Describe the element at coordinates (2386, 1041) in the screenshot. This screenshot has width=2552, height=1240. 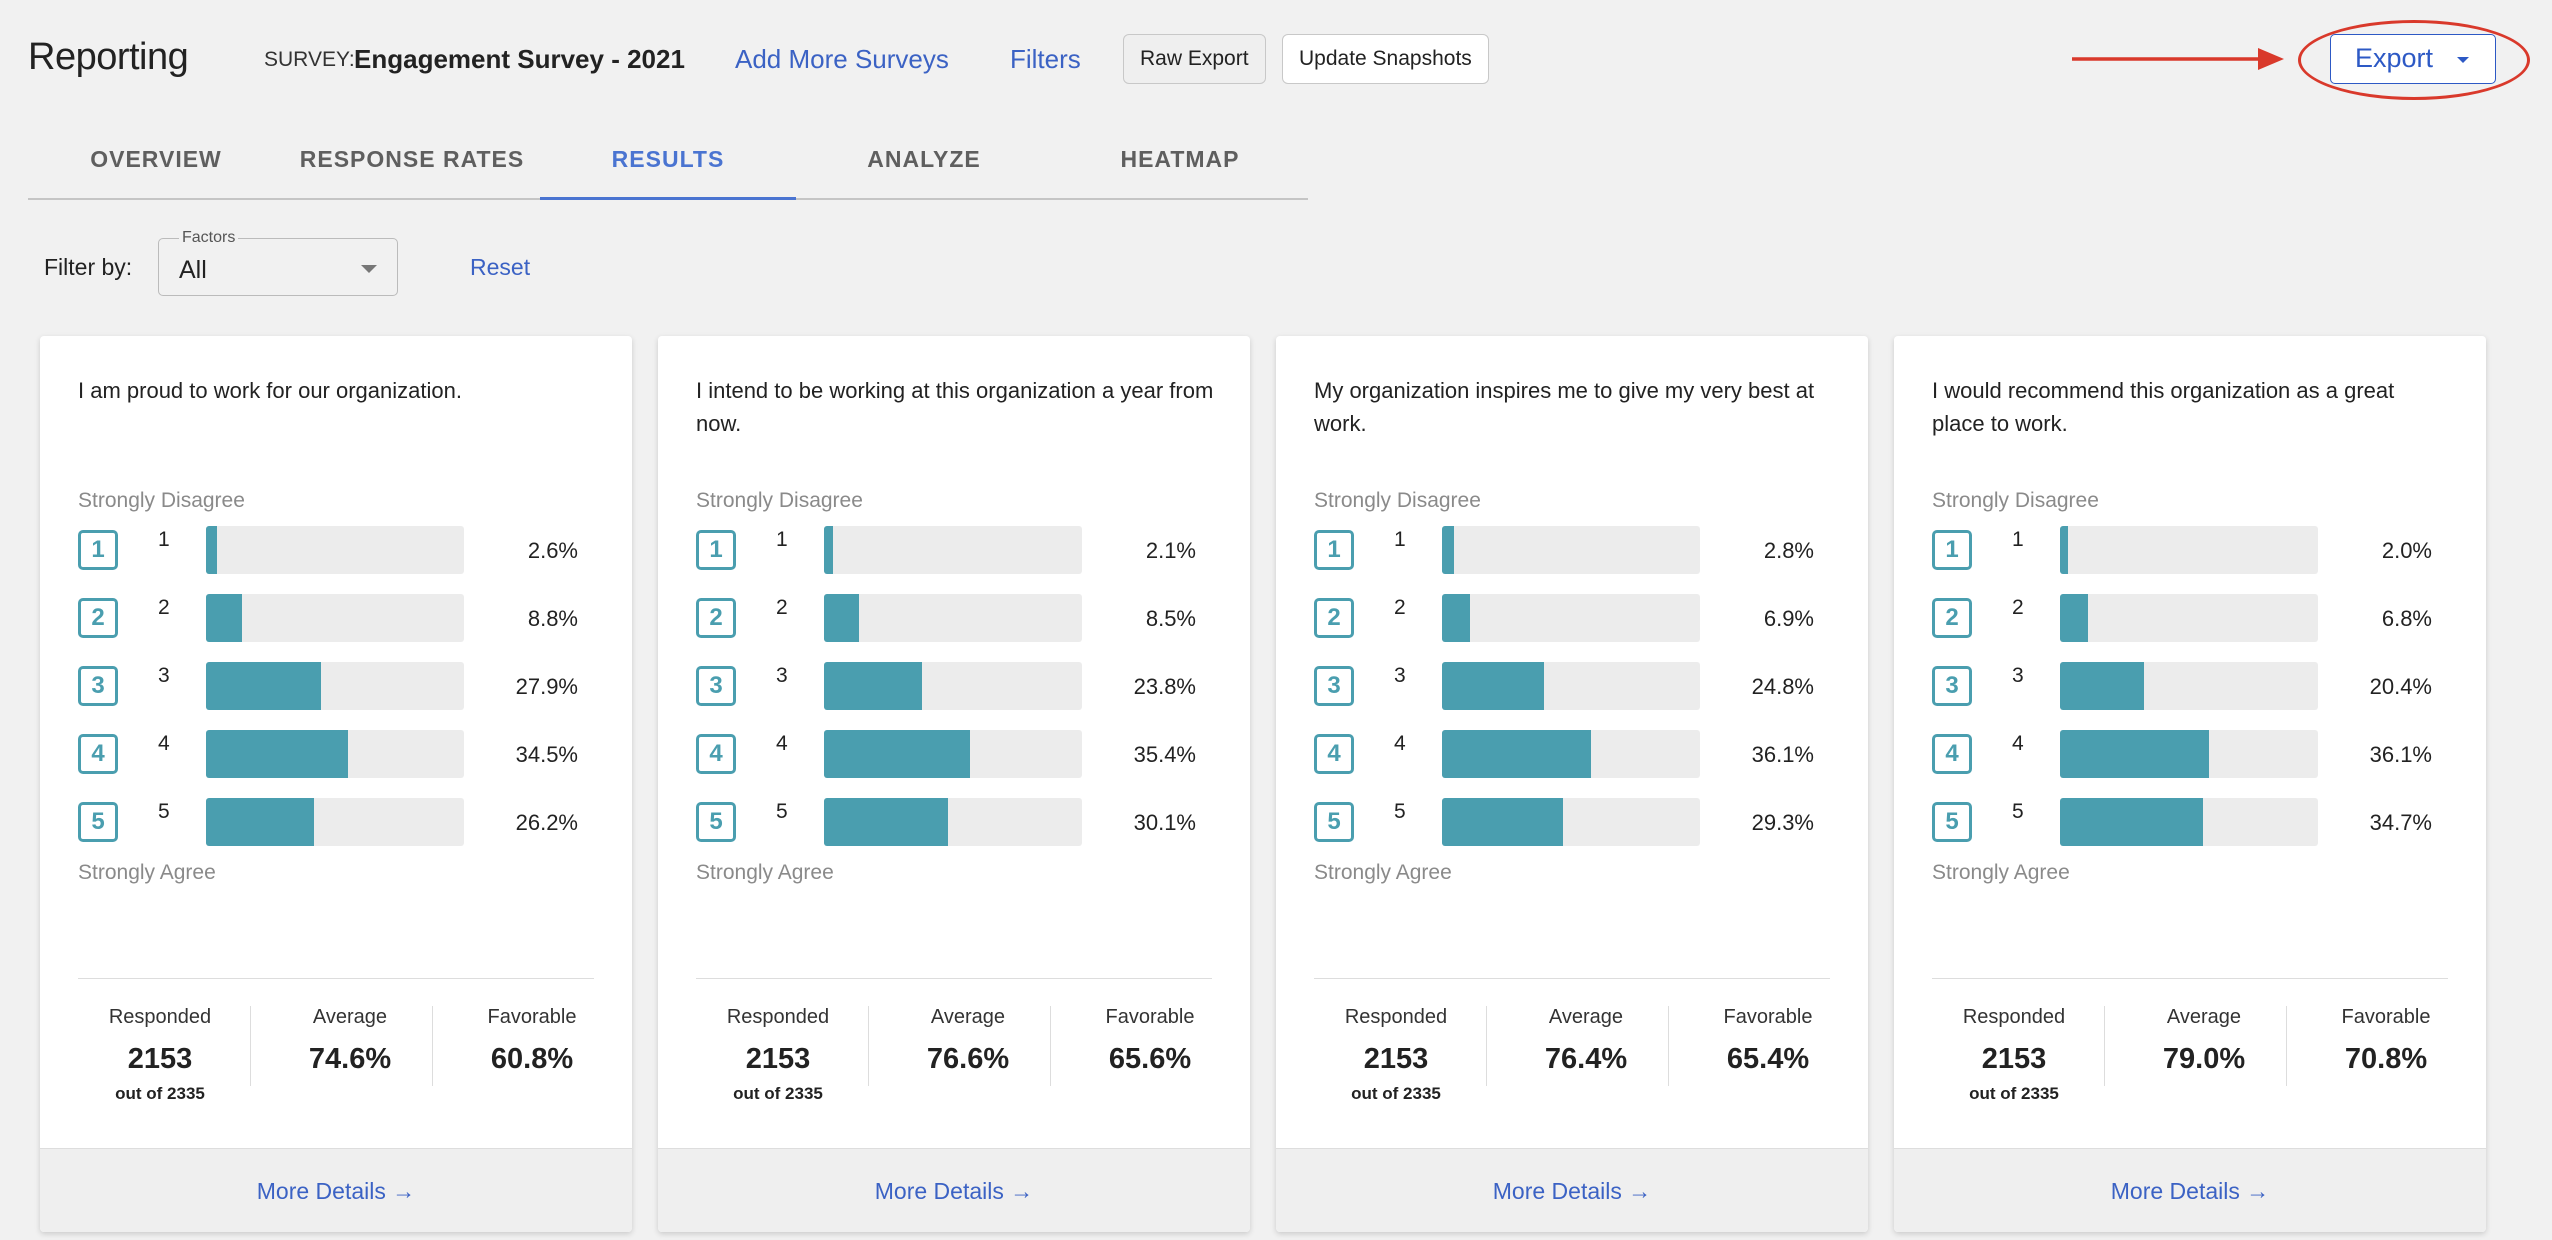
I see `favorable-stat: Favorable 70.8%` at that location.